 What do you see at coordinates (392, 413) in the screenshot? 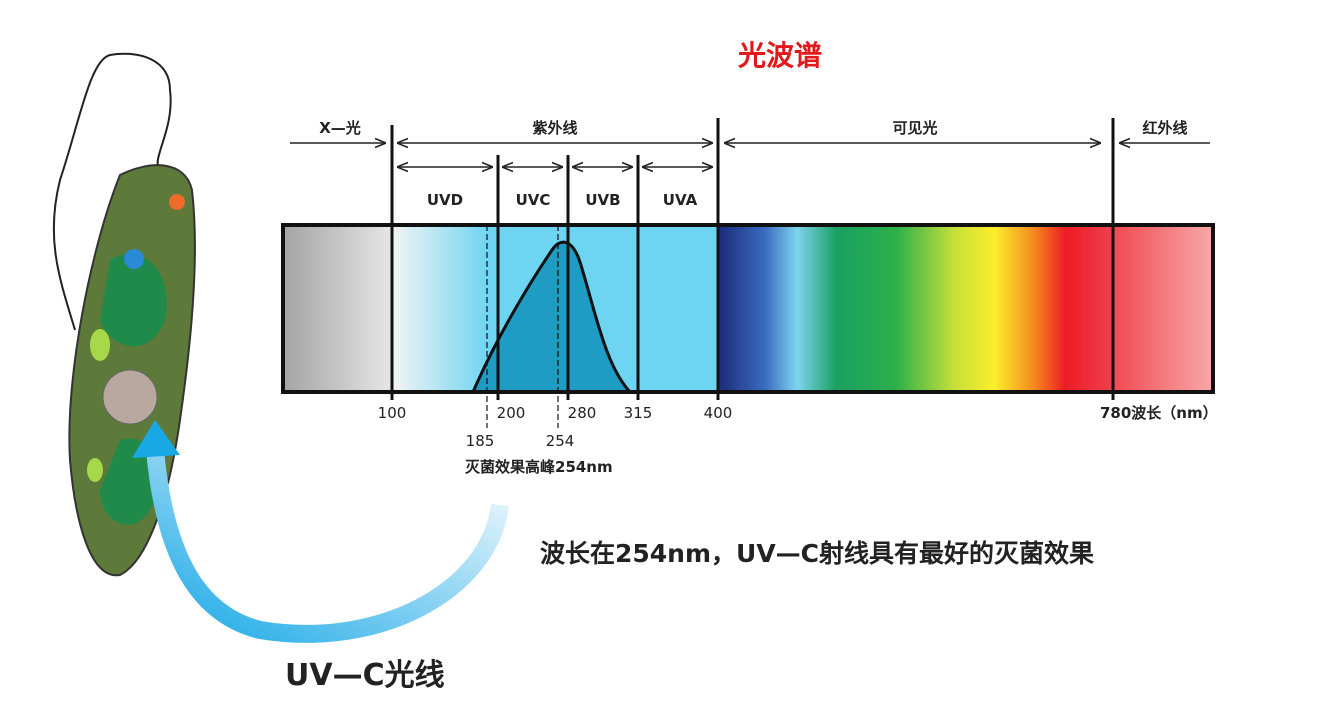
I see `tick-label: 100` at bounding box center [392, 413].